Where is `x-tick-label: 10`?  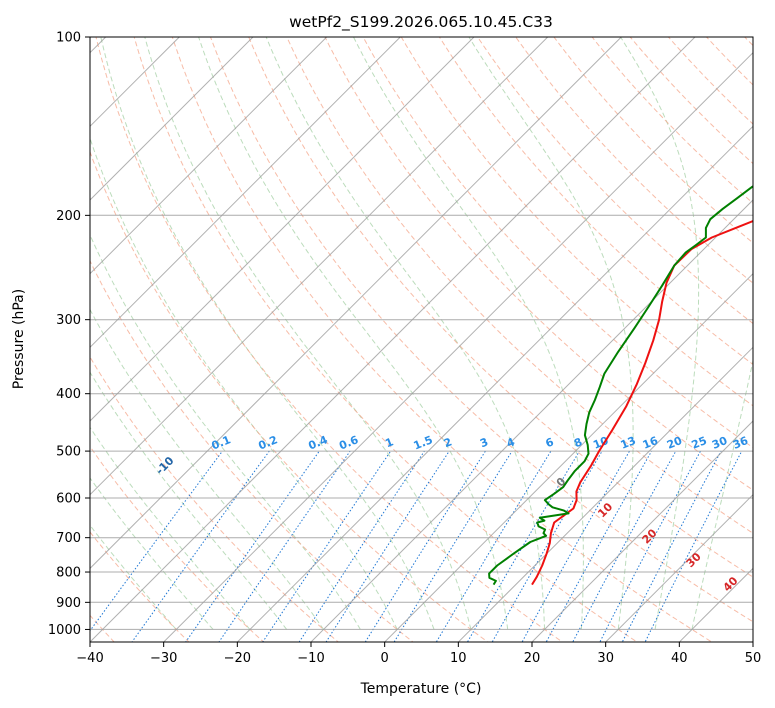
x-tick-label: 10 is located at coordinates (458, 658).